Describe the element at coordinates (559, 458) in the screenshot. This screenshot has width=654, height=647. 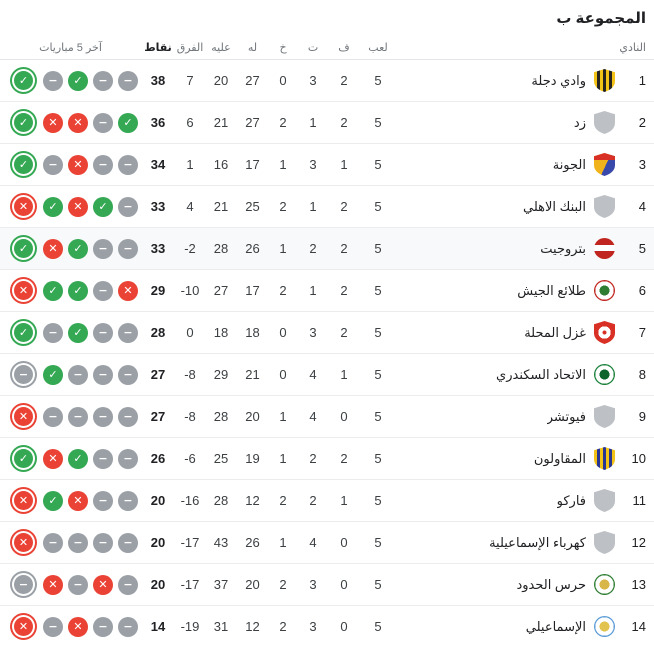
I see `team-name: المقاولون` at that location.